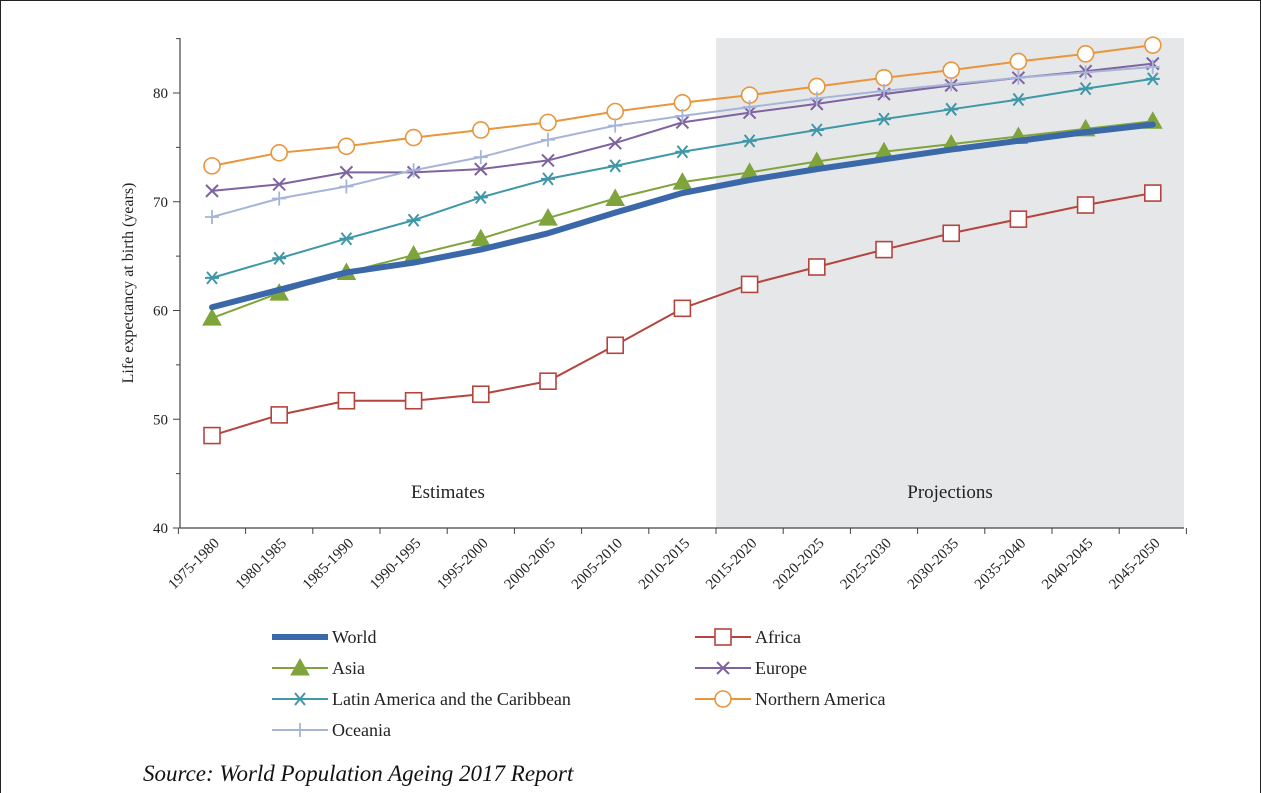 The width and height of the screenshot is (1261, 793). What do you see at coordinates (160, 312) in the screenshot?
I see `y-tick-label: 60` at bounding box center [160, 312].